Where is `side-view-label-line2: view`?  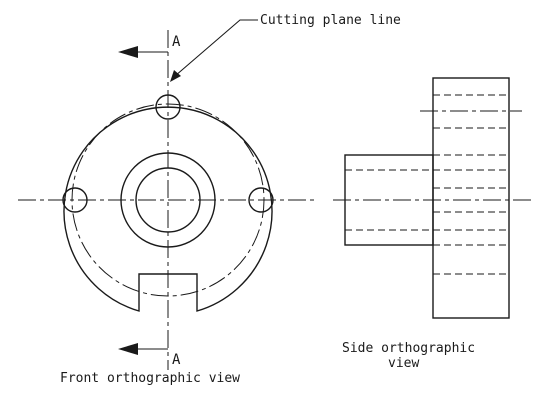
side-view-label-line2: view is located at coordinates (403, 363).